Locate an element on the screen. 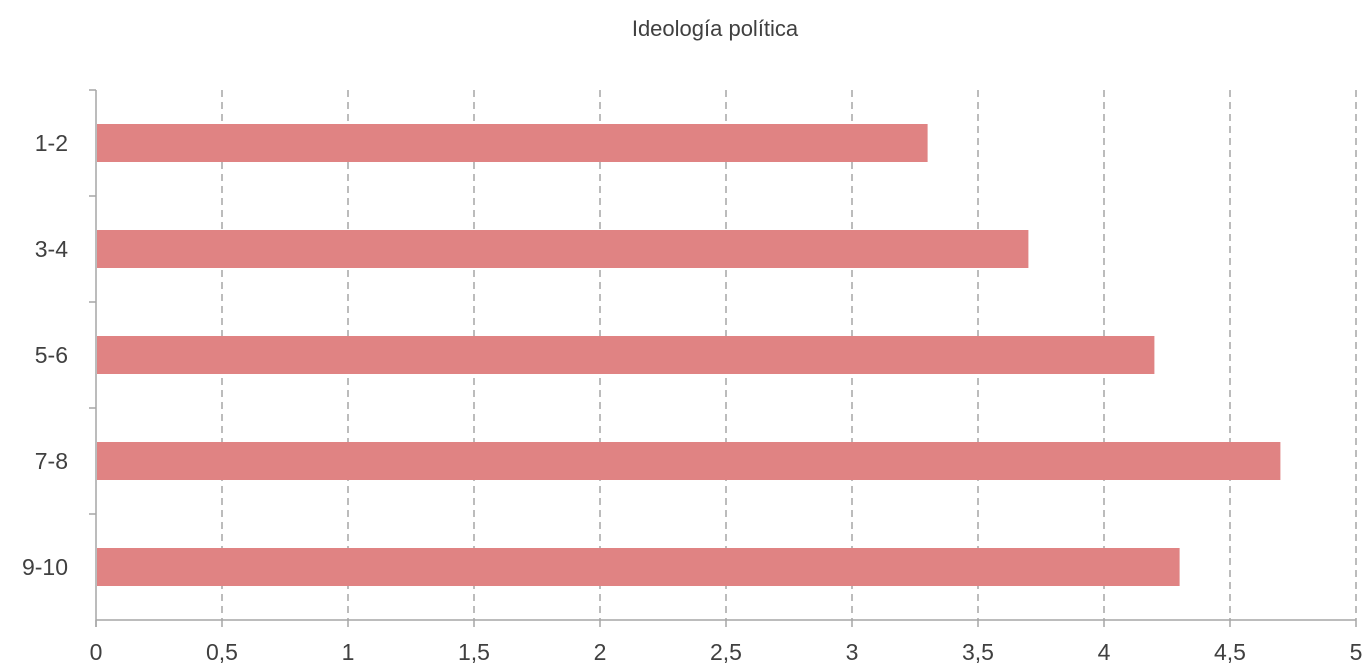 The width and height of the screenshot is (1364, 671). x-tick-label: 5 is located at coordinates (1356, 652).